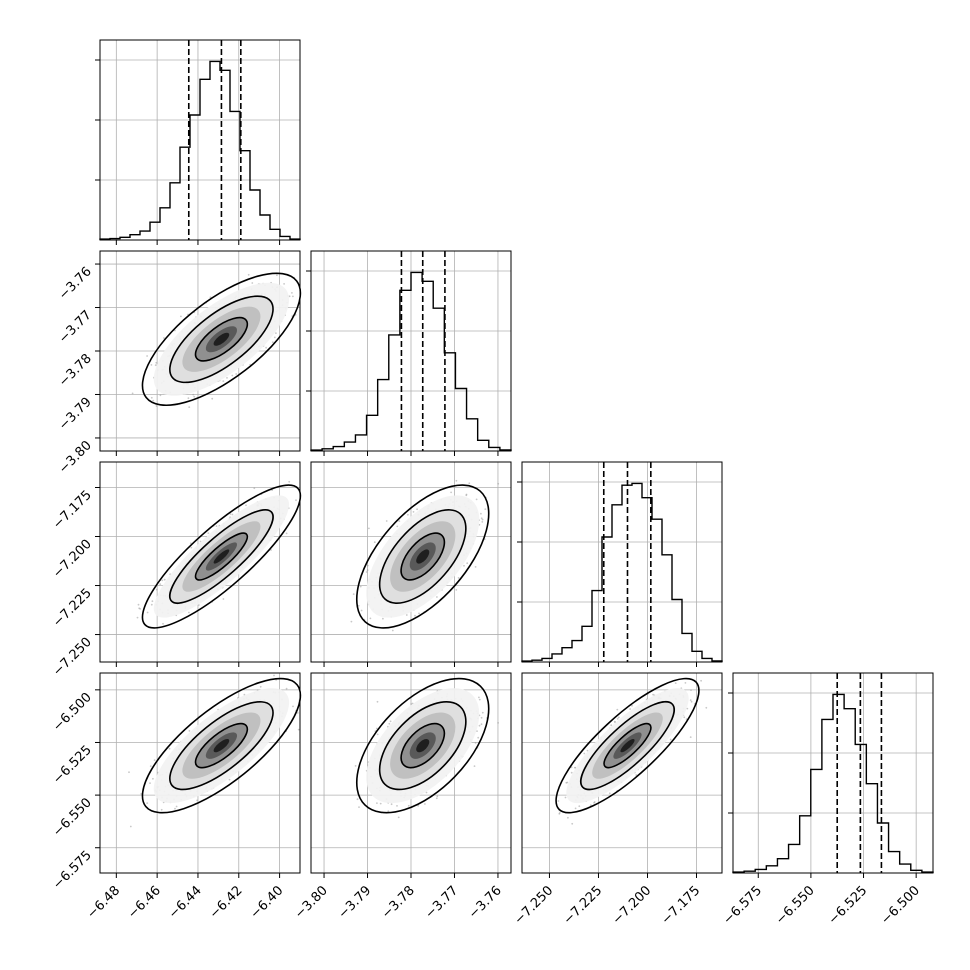  Describe the element at coordinates (103, 902) in the screenshot. I see `x-tick-label-0-0: −6.48` at that location.